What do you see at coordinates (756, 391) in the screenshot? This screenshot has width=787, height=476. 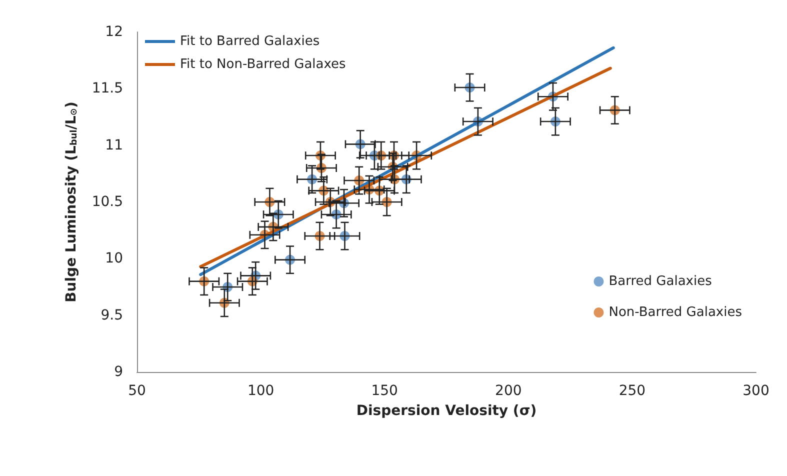 I see `x-tick-label: 300` at bounding box center [756, 391].